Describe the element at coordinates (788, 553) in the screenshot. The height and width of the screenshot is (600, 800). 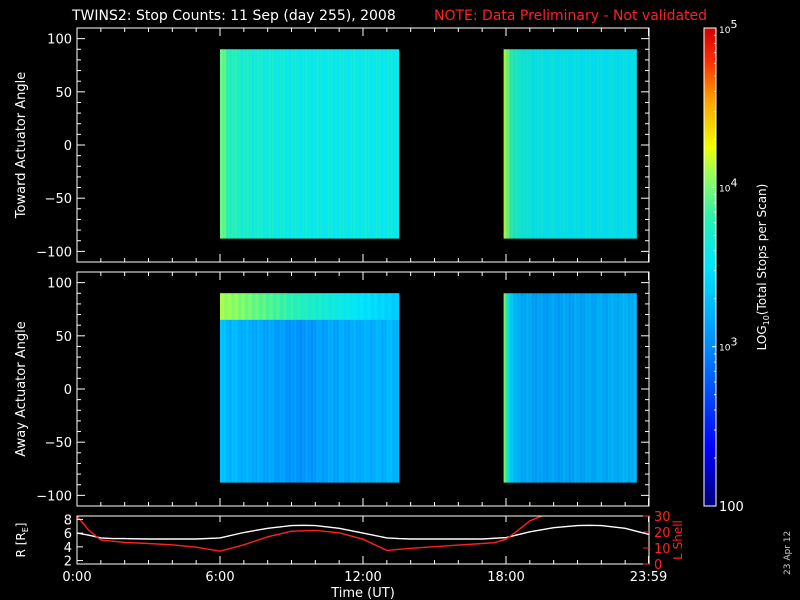
I see `date-stamp: 23 Apr 12` at that location.